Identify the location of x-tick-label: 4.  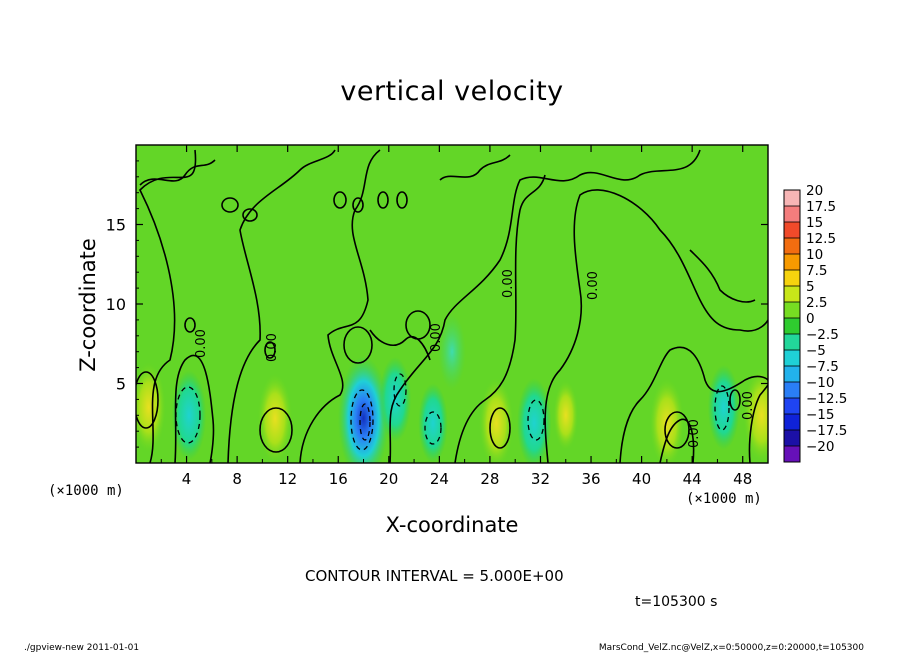
(187, 479).